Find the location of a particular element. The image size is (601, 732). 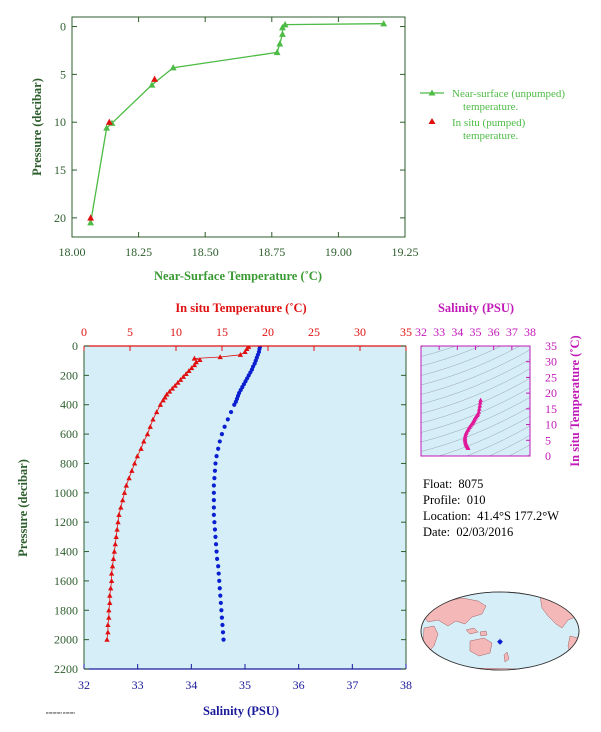

ts-x-tick-label: 38 is located at coordinates (530, 332).